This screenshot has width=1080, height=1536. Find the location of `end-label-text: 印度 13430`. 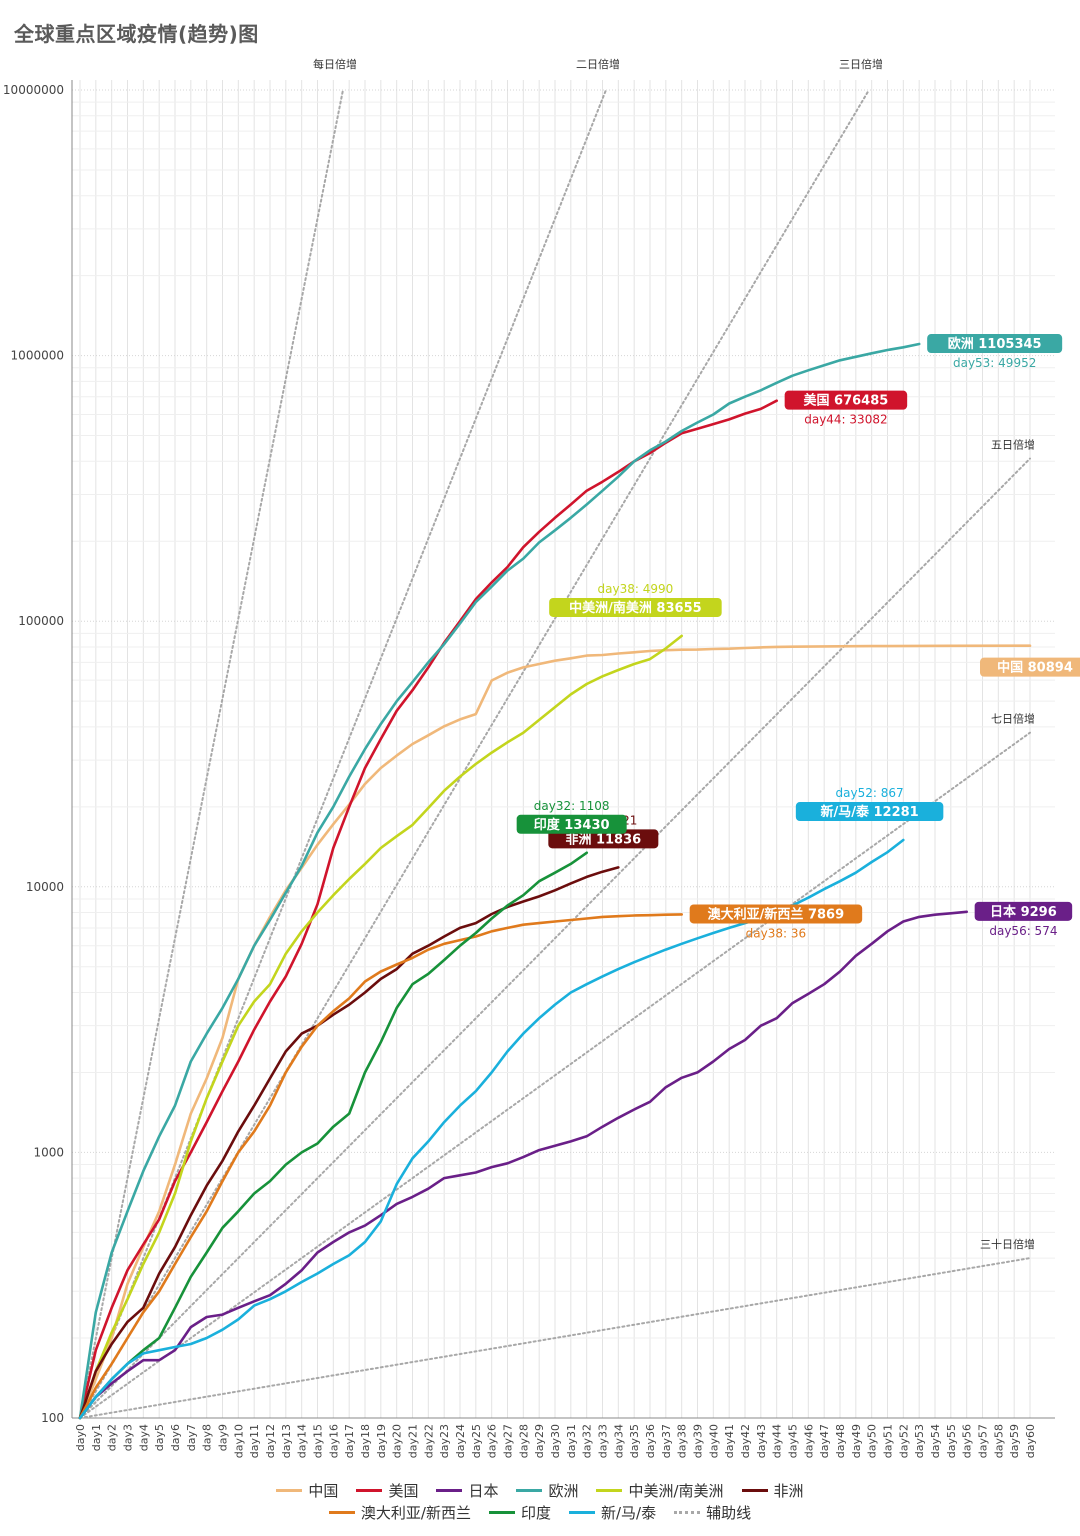

end-label-text: 印度 13430 is located at coordinates (572, 825).